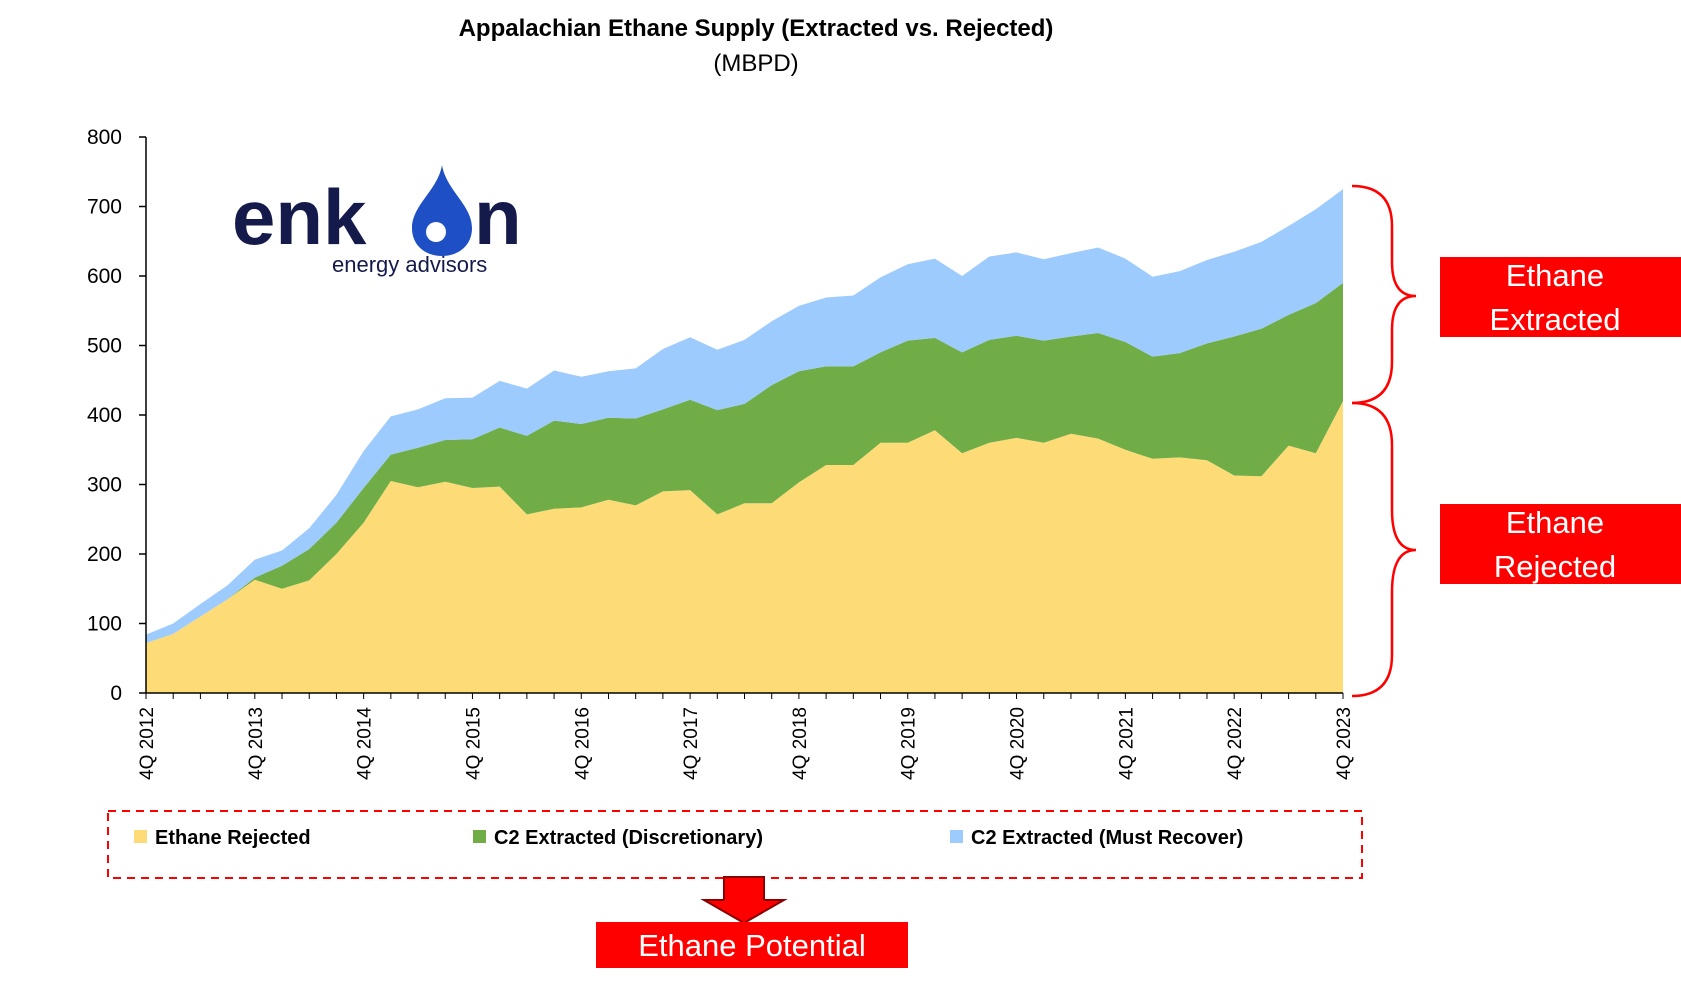 The height and width of the screenshot is (991, 1681). I want to click on chart-subtitle: (MBPD), so click(755, 63).